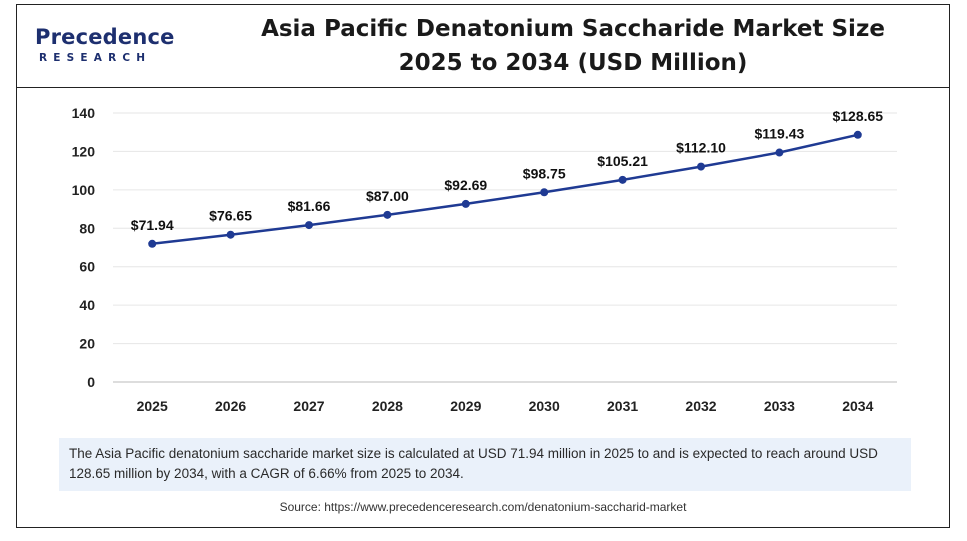 The width and height of the screenshot is (967, 541). I want to click on x-tick-label: 2029, so click(465, 406).